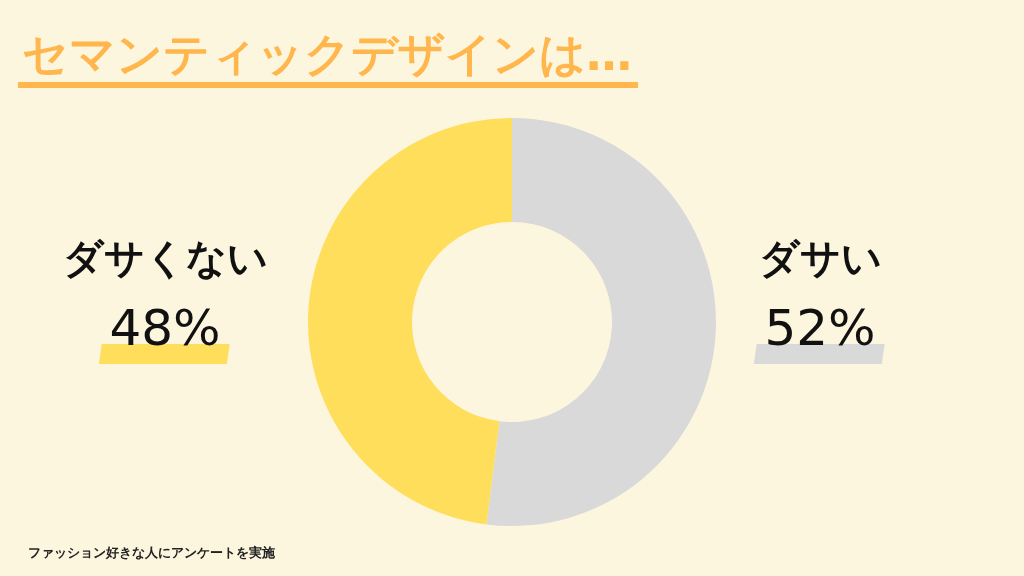 This screenshot has width=1024, height=576. What do you see at coordinates (820, 258) in the screenshot?
I see `slice-label: ダサい` at bounding box center [820, 258].